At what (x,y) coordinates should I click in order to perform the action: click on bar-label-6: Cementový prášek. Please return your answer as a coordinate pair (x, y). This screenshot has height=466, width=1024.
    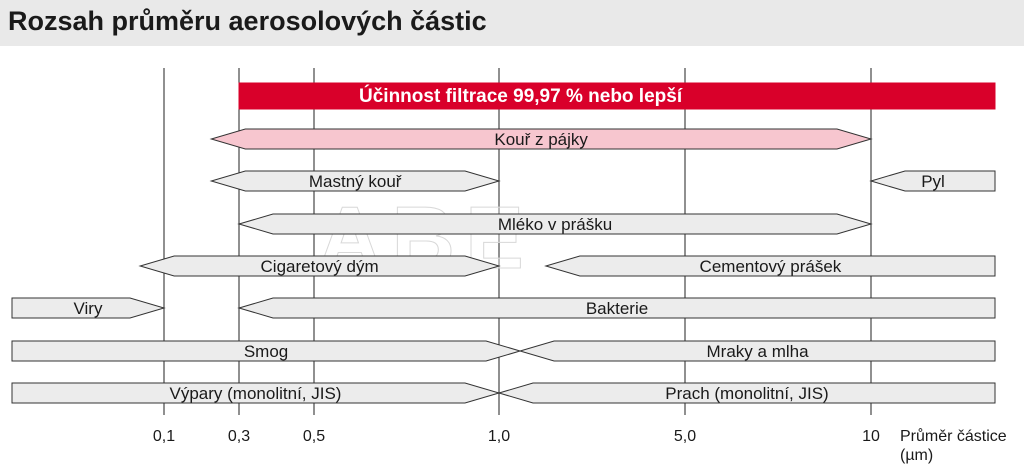
    Looking at the image, I should click on (771, 266).